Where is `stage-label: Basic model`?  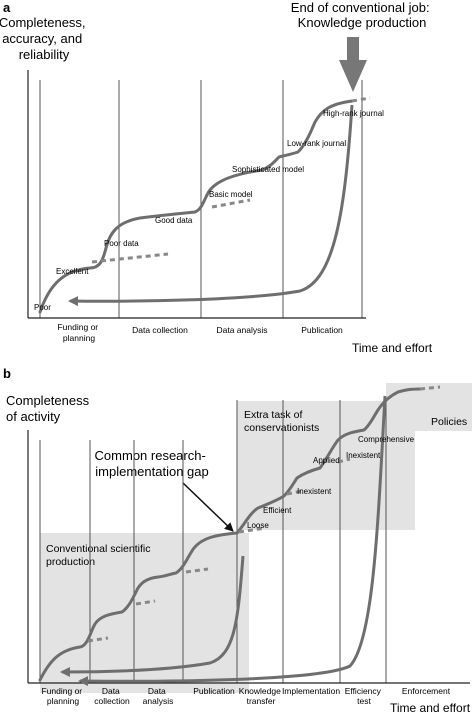
stage-label: Basic model is located at coordinates (231, 194).